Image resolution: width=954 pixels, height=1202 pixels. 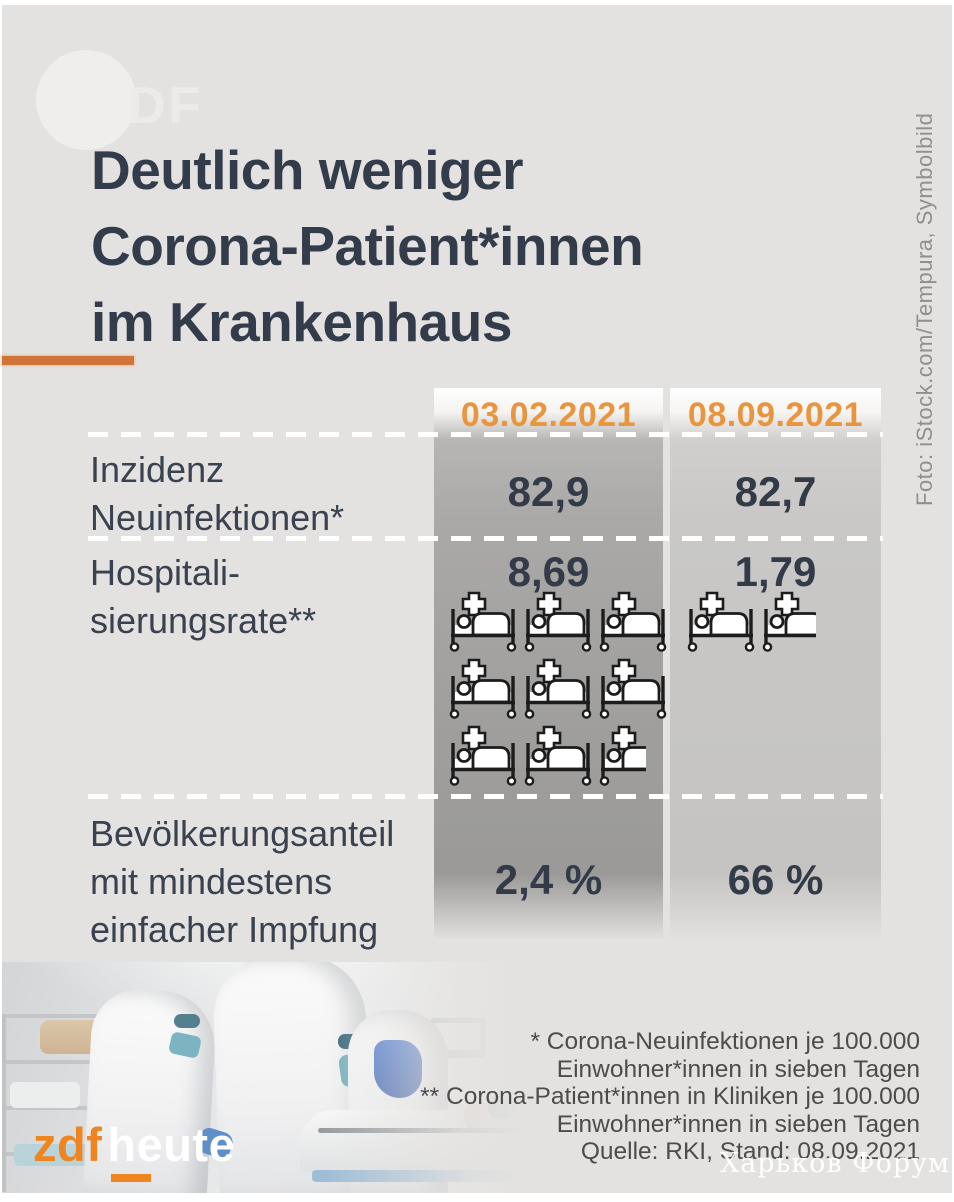 What do you see at coordinates (834, 1163) in the screenshot?
I see `forum-watermark: Харьков Форум` at bounding box center [834, 1163].